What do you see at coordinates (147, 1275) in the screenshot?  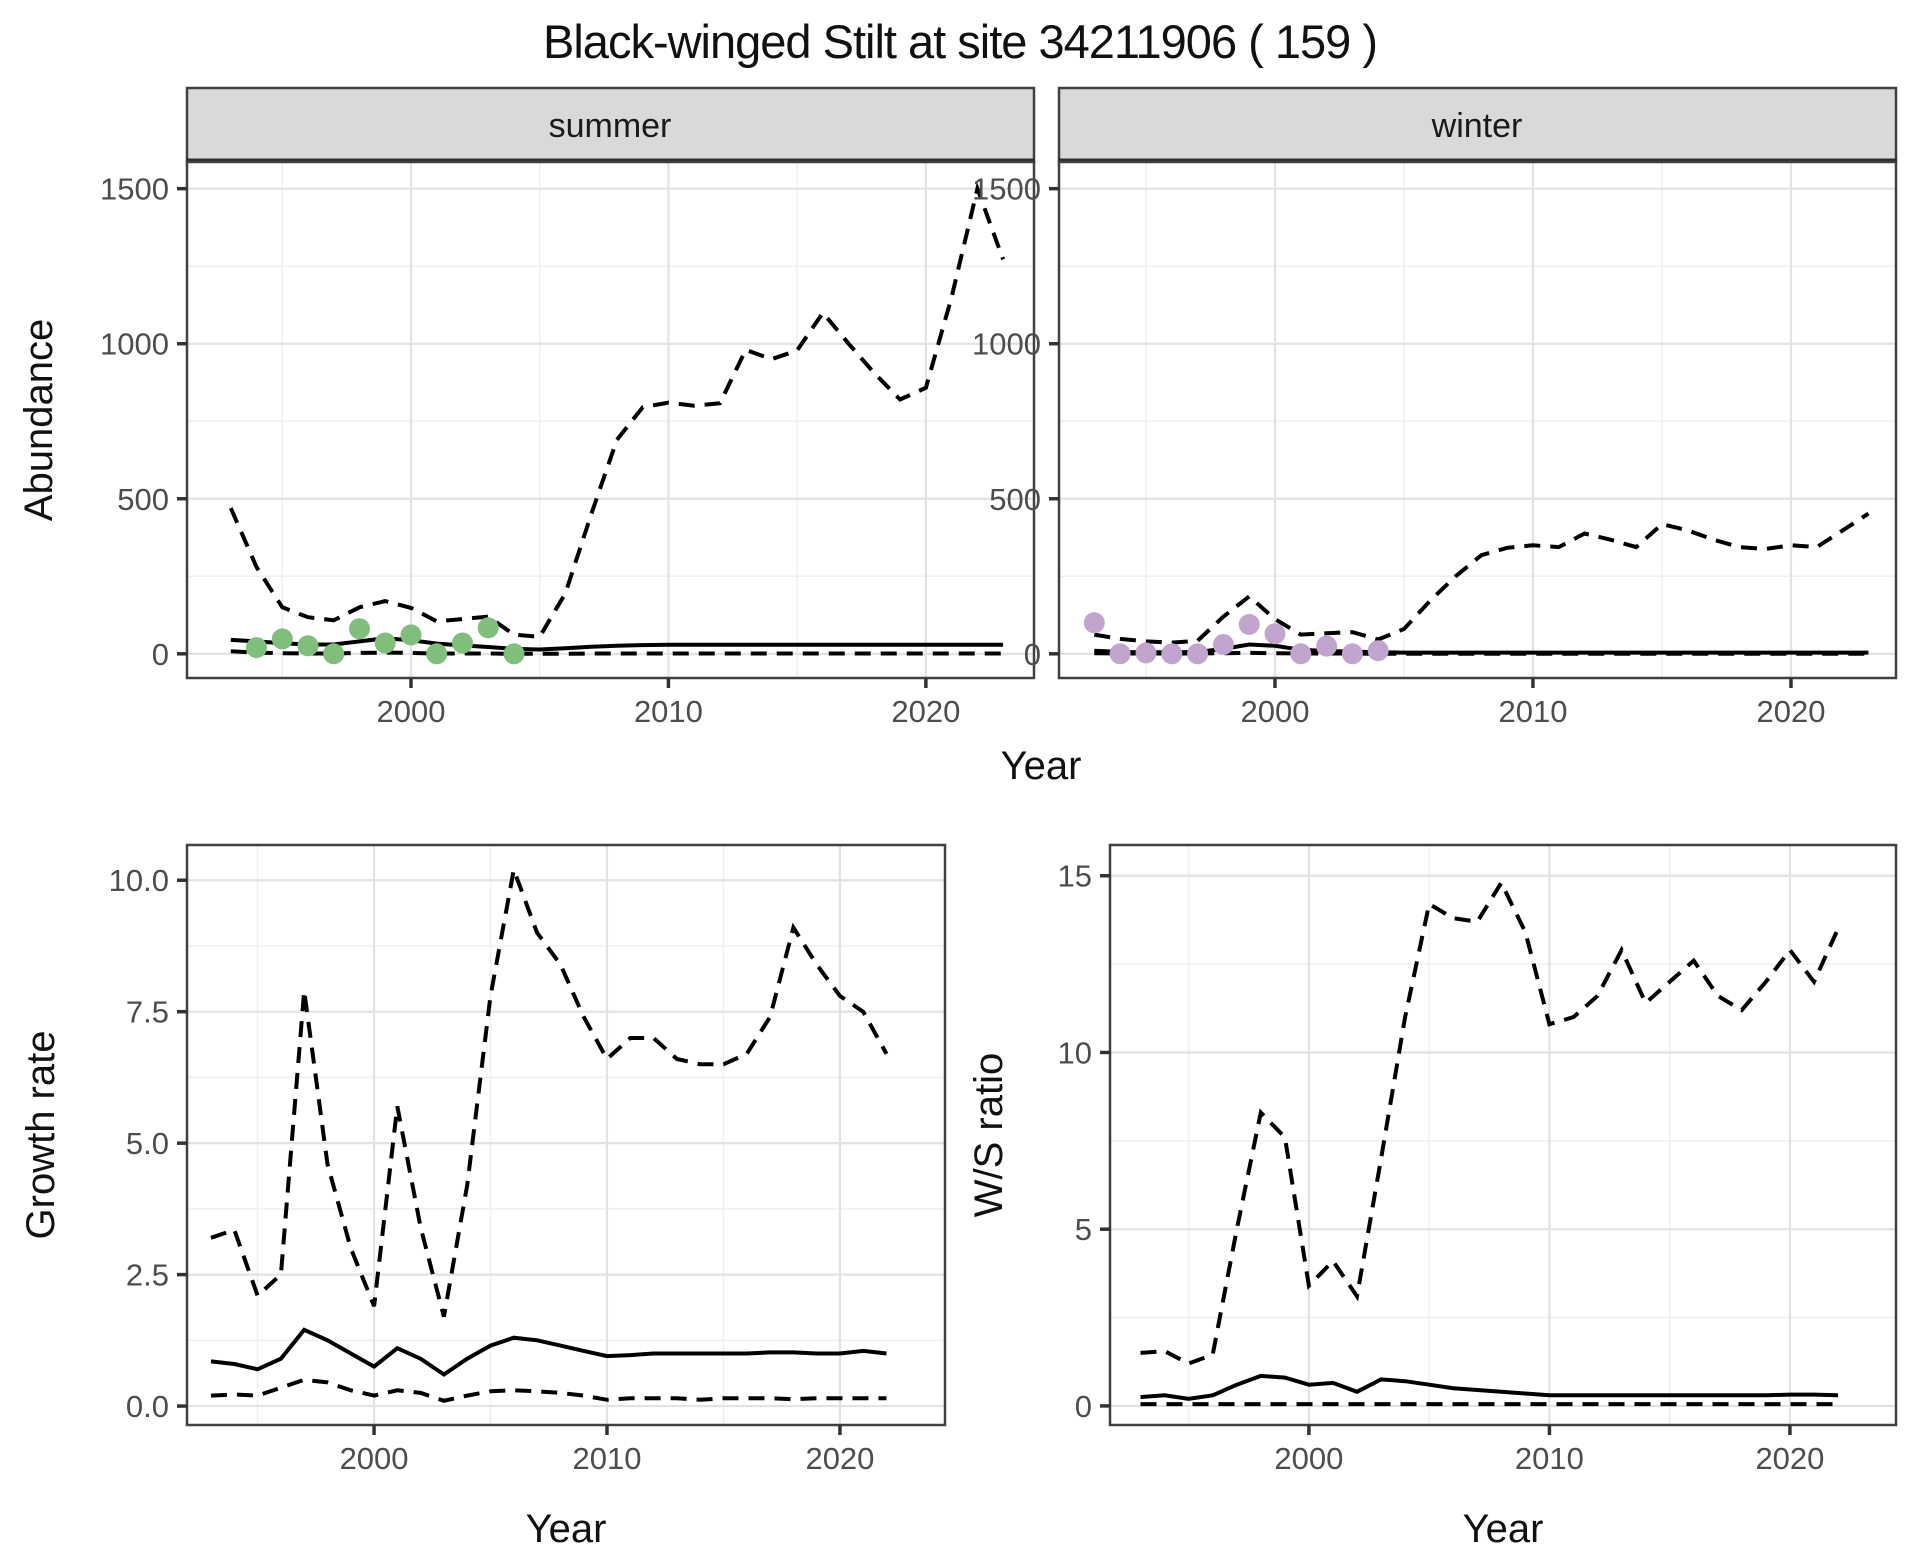 I see `y-tick-label: 2.5` at bounding box center [147, 1275].